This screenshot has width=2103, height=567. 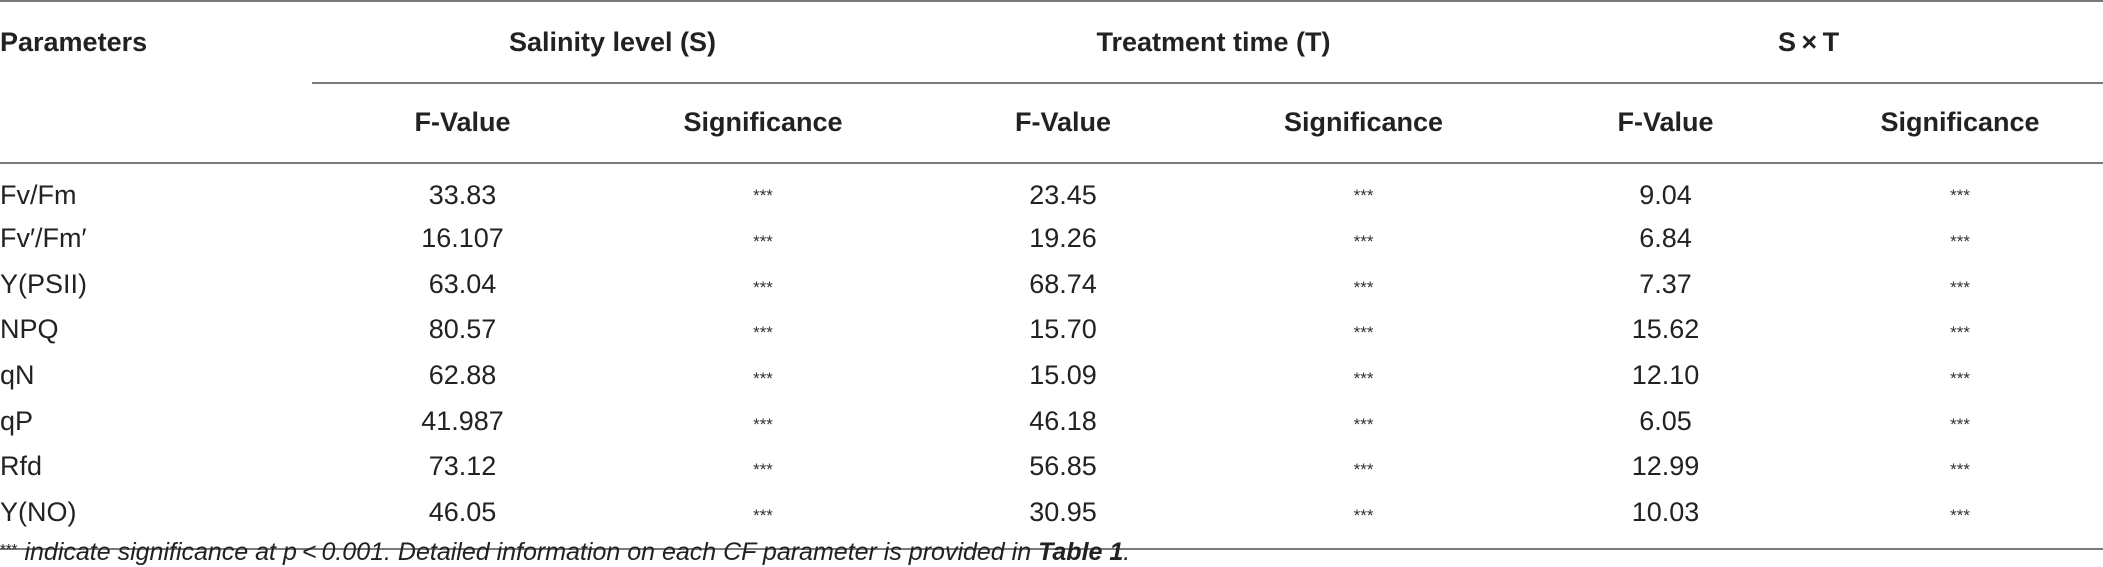 What do you see at coordinates (38, 512) in the screenshot?
I see `parameter-cell: Y(NO)` at bounding box center [38, 512].